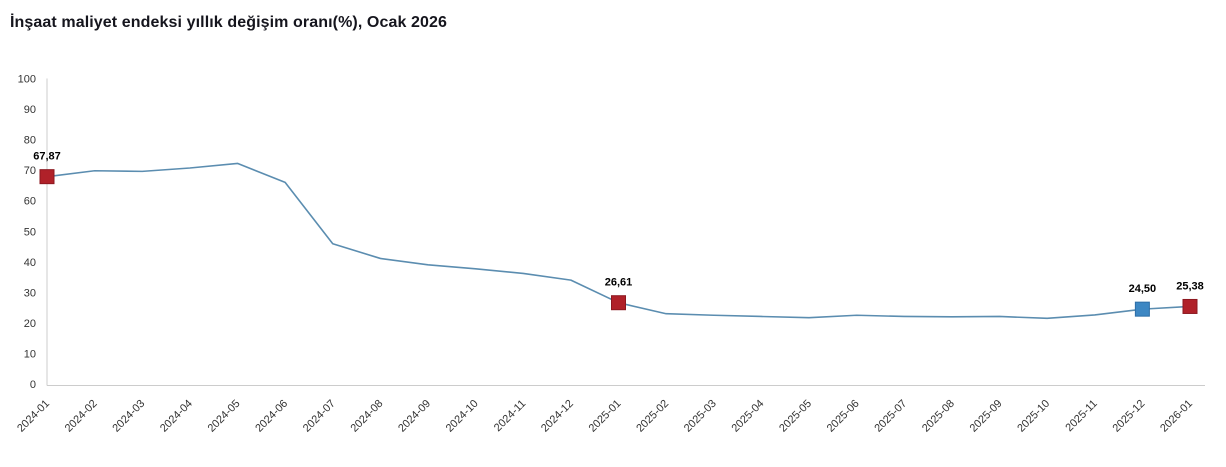  Describe the element at coordinates (81, 416) in the screenshot. I see `x-axis-tick-label: 2024-02` at that location.